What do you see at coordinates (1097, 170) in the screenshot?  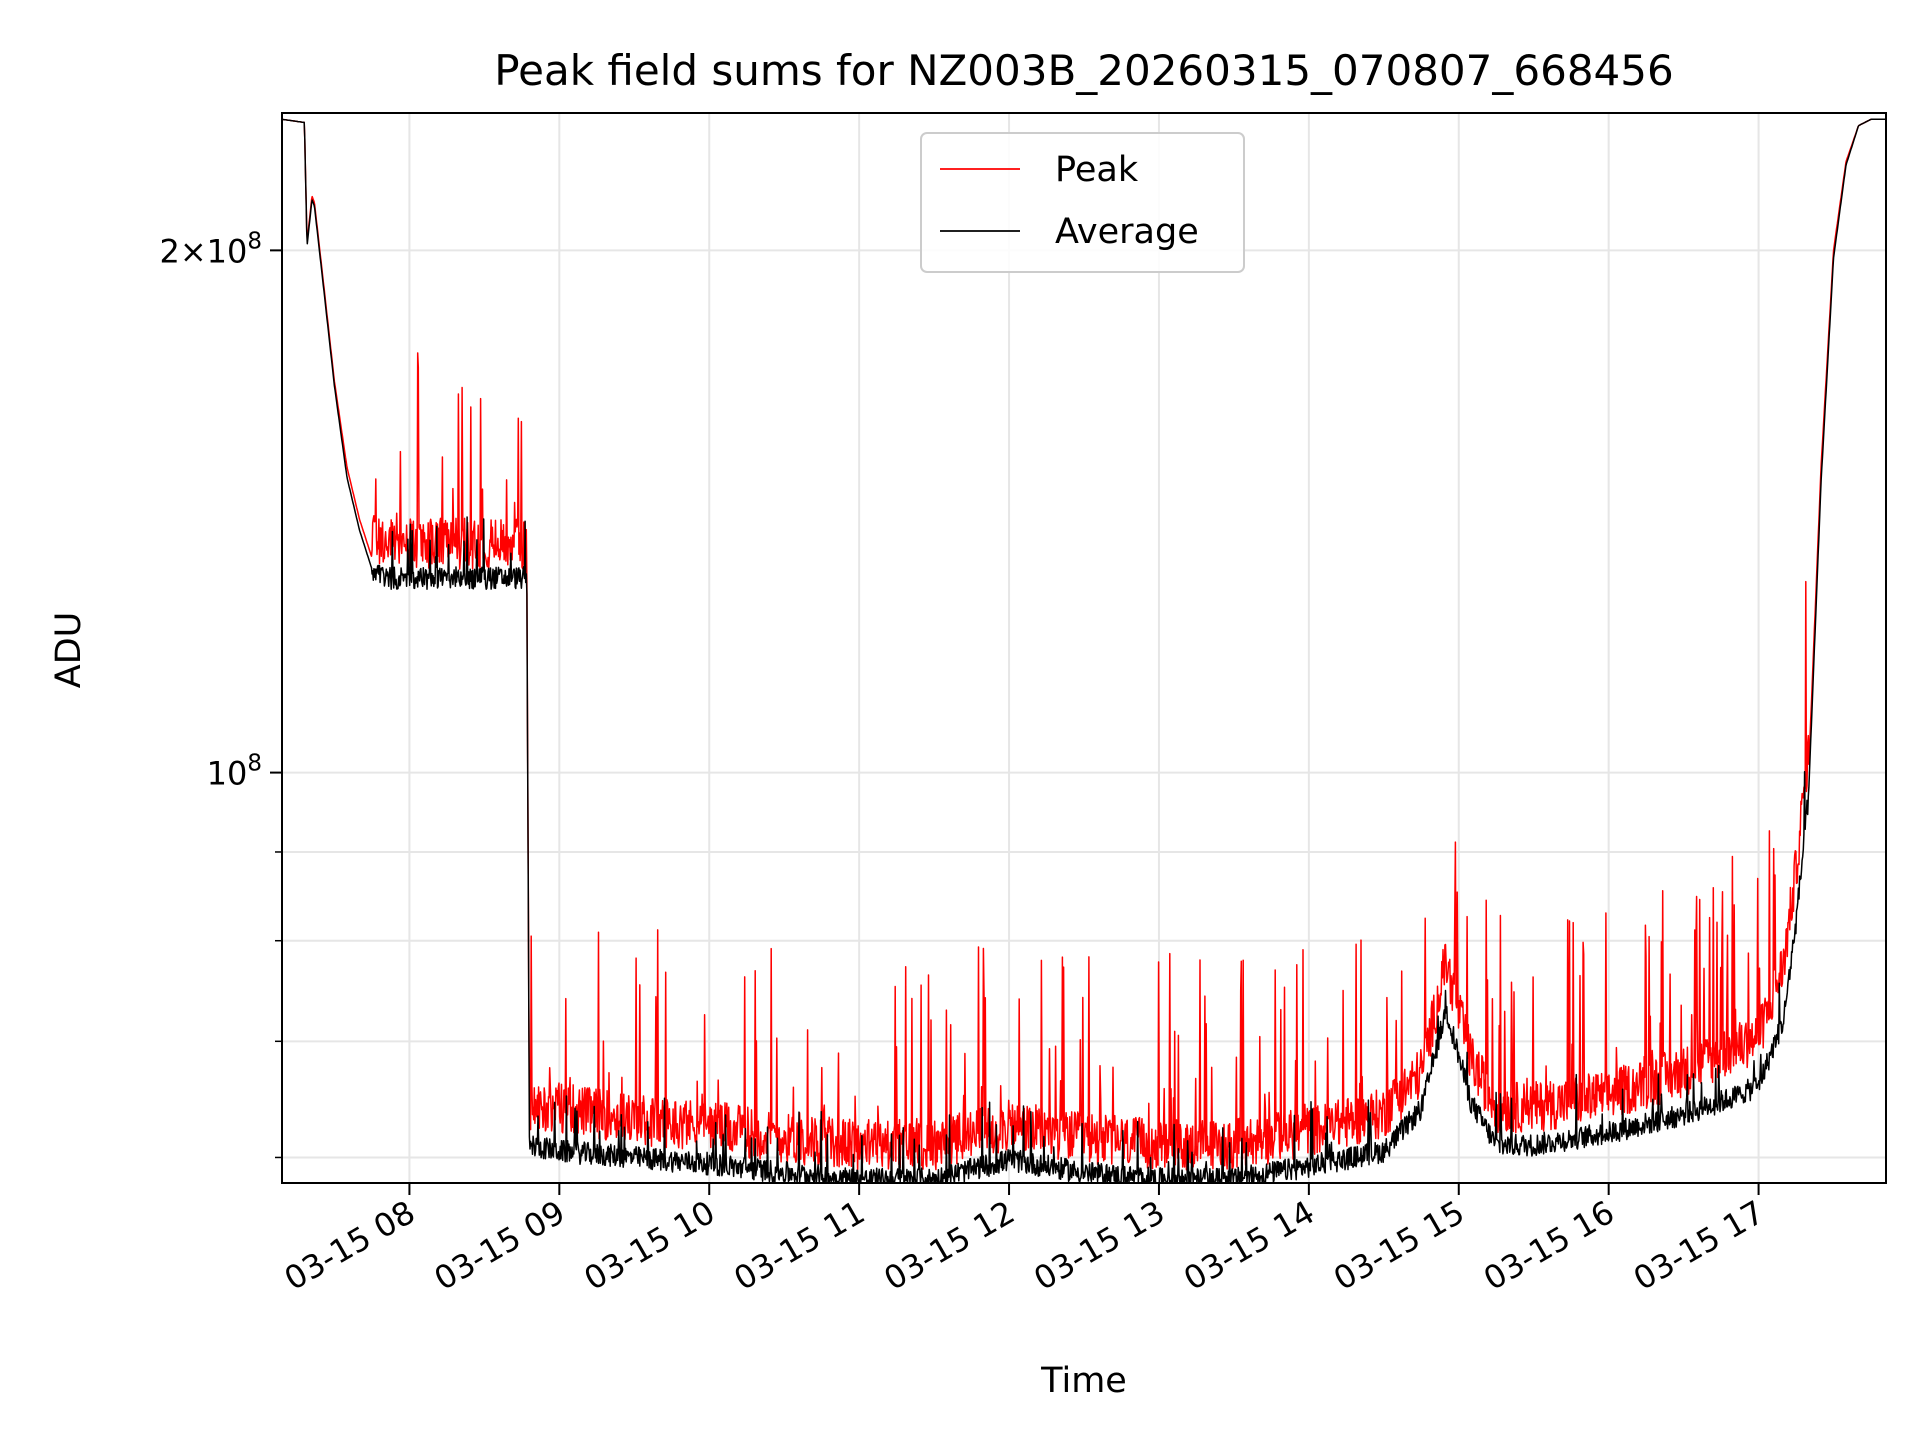 I see `legend-label: Peak` at bounding box center [1097, 170].